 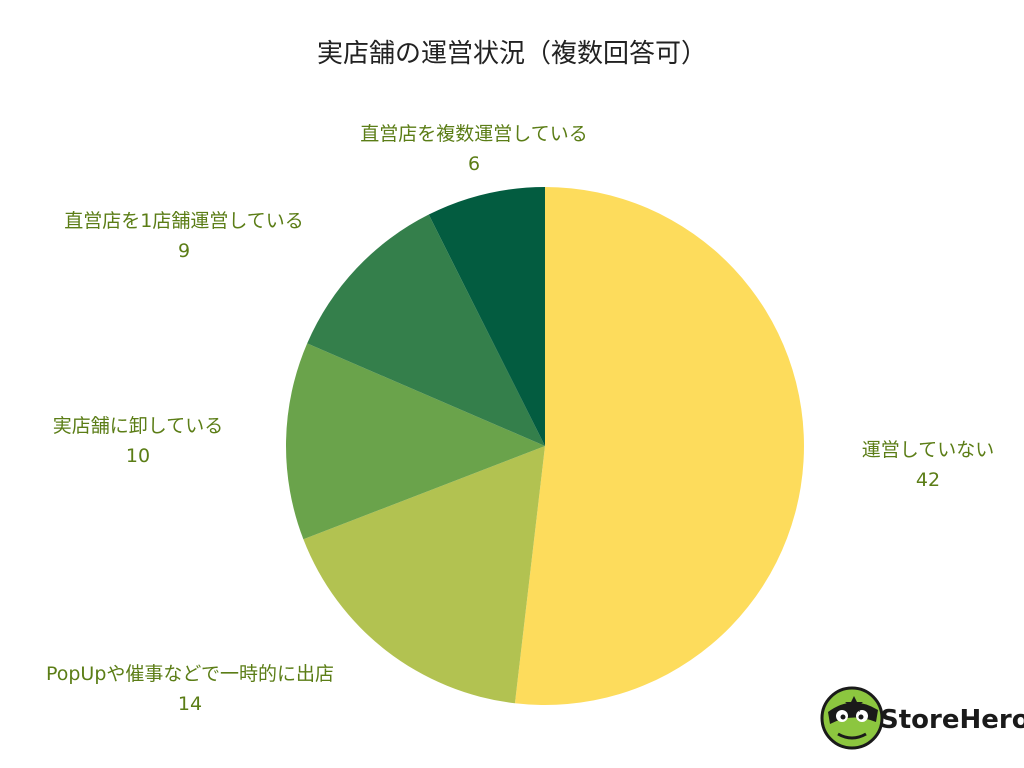 What do you see at coordinates (952, 720) in the screenshot?
I see `logo-text: StoreHero` at bounding box center [952, 720].